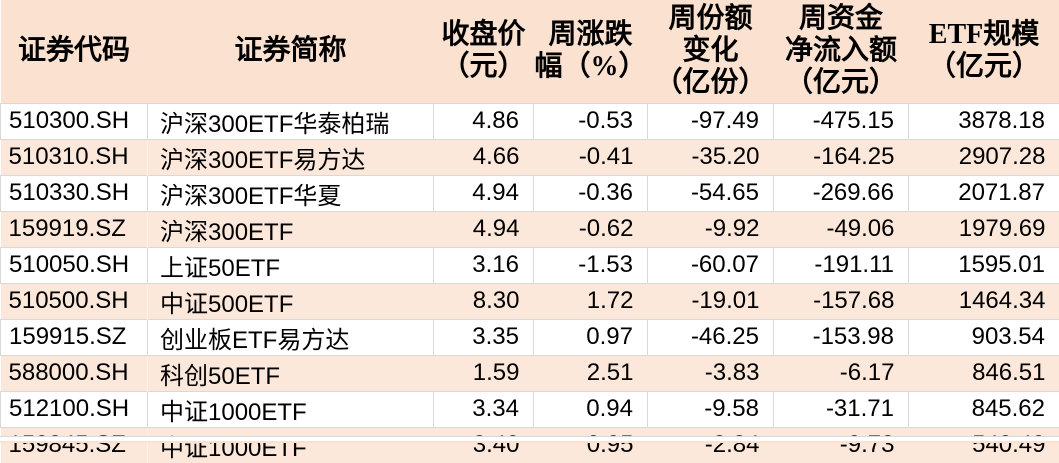 This screenshot has width=1059, height=463. I want to click on cell-security-name: 沪深300ETF易方达, so click(291, 157).